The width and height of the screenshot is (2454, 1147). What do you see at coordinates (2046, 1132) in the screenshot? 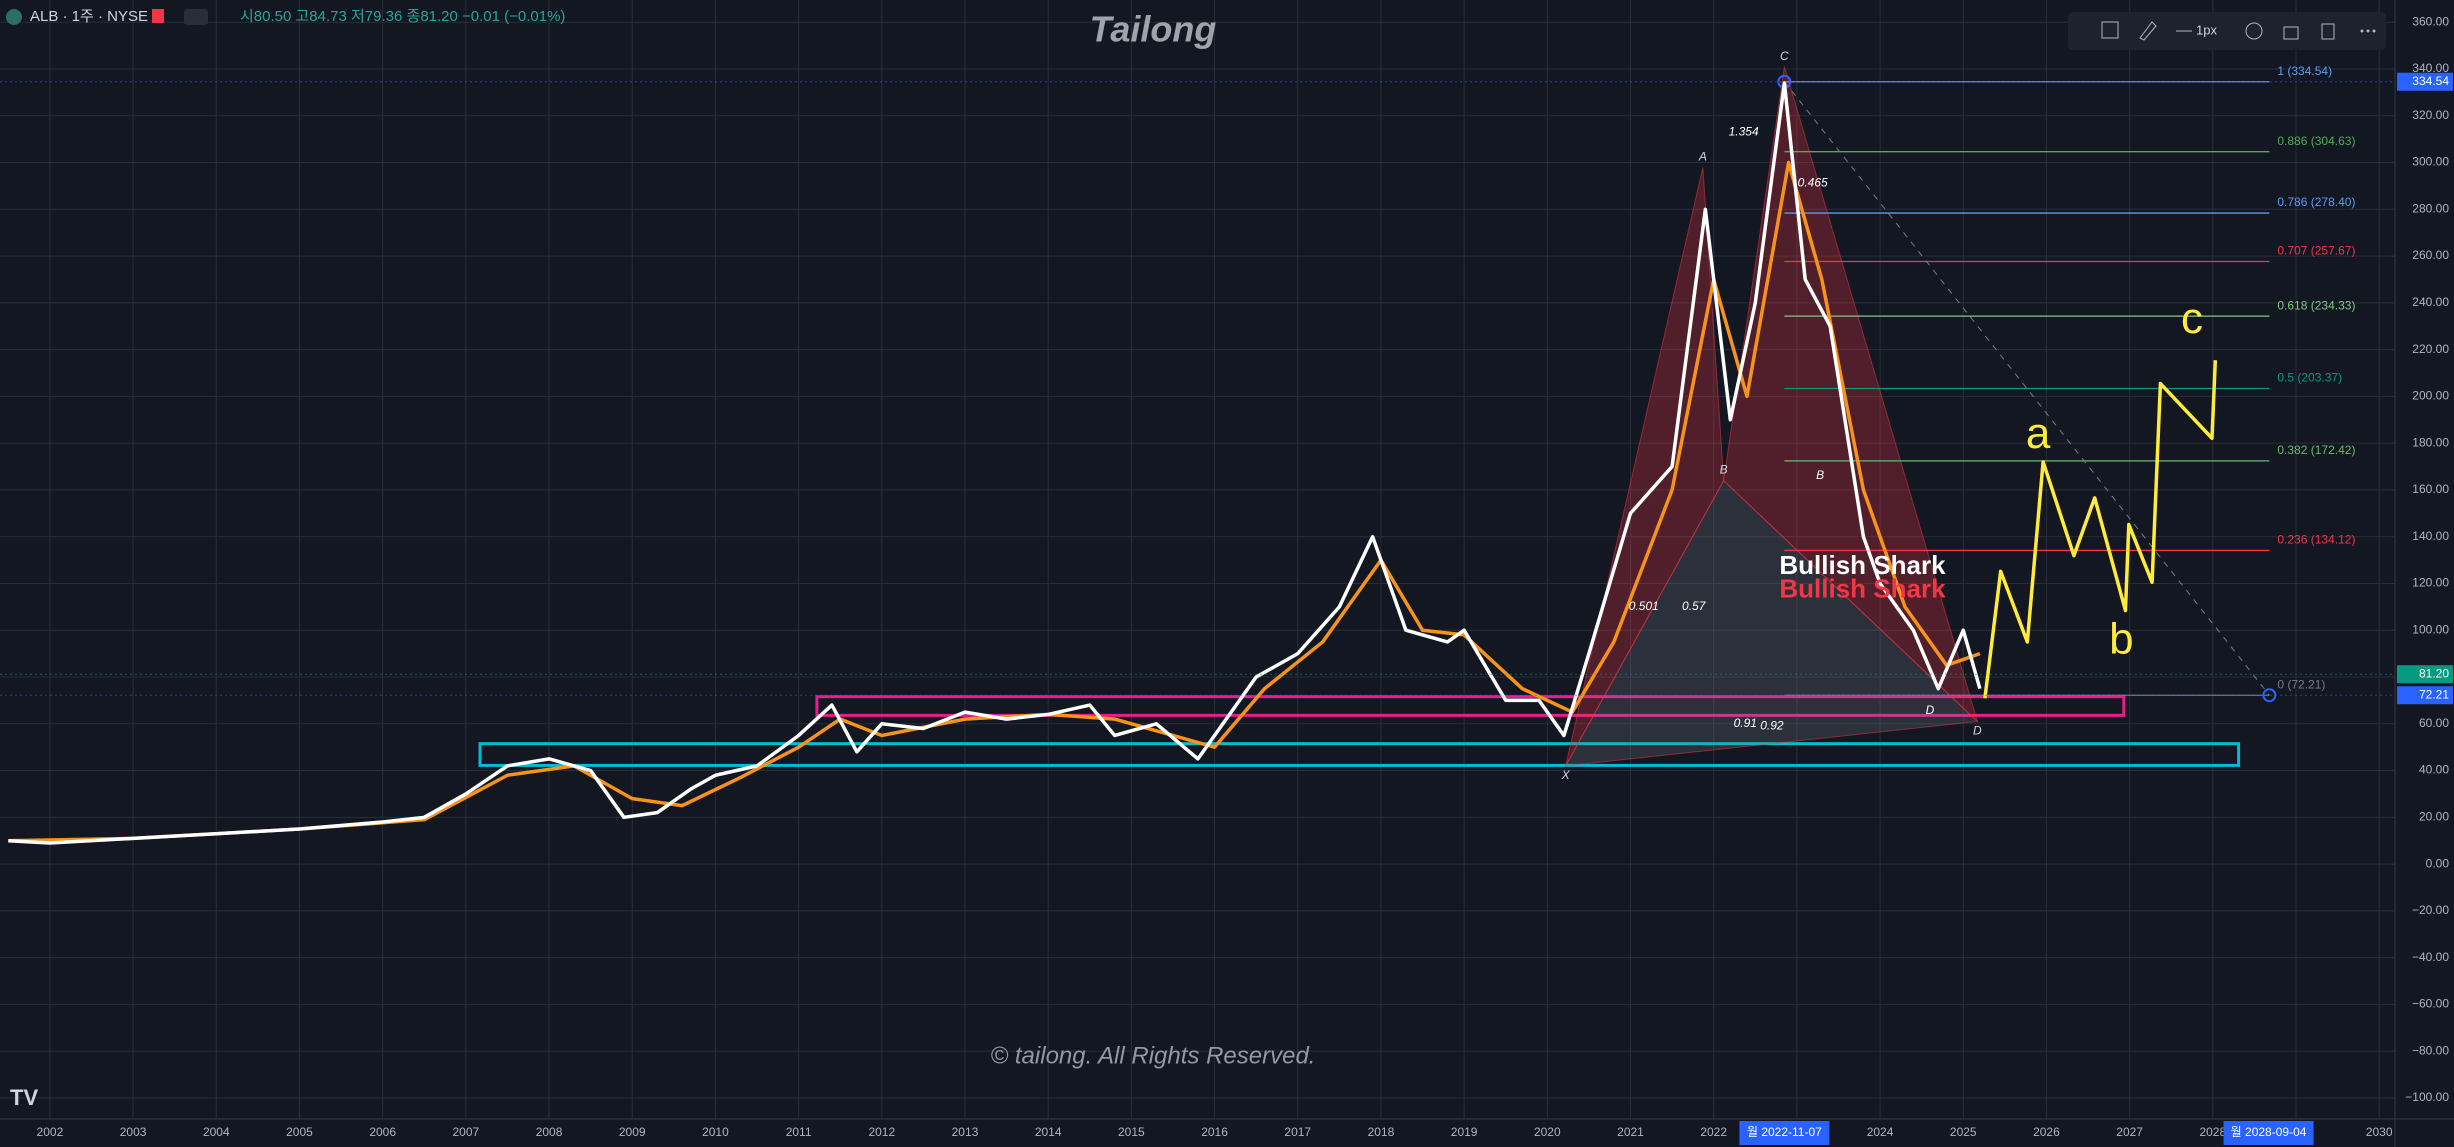
I see `x-tick-label: 2026` at bounding box center [2046, 1132].